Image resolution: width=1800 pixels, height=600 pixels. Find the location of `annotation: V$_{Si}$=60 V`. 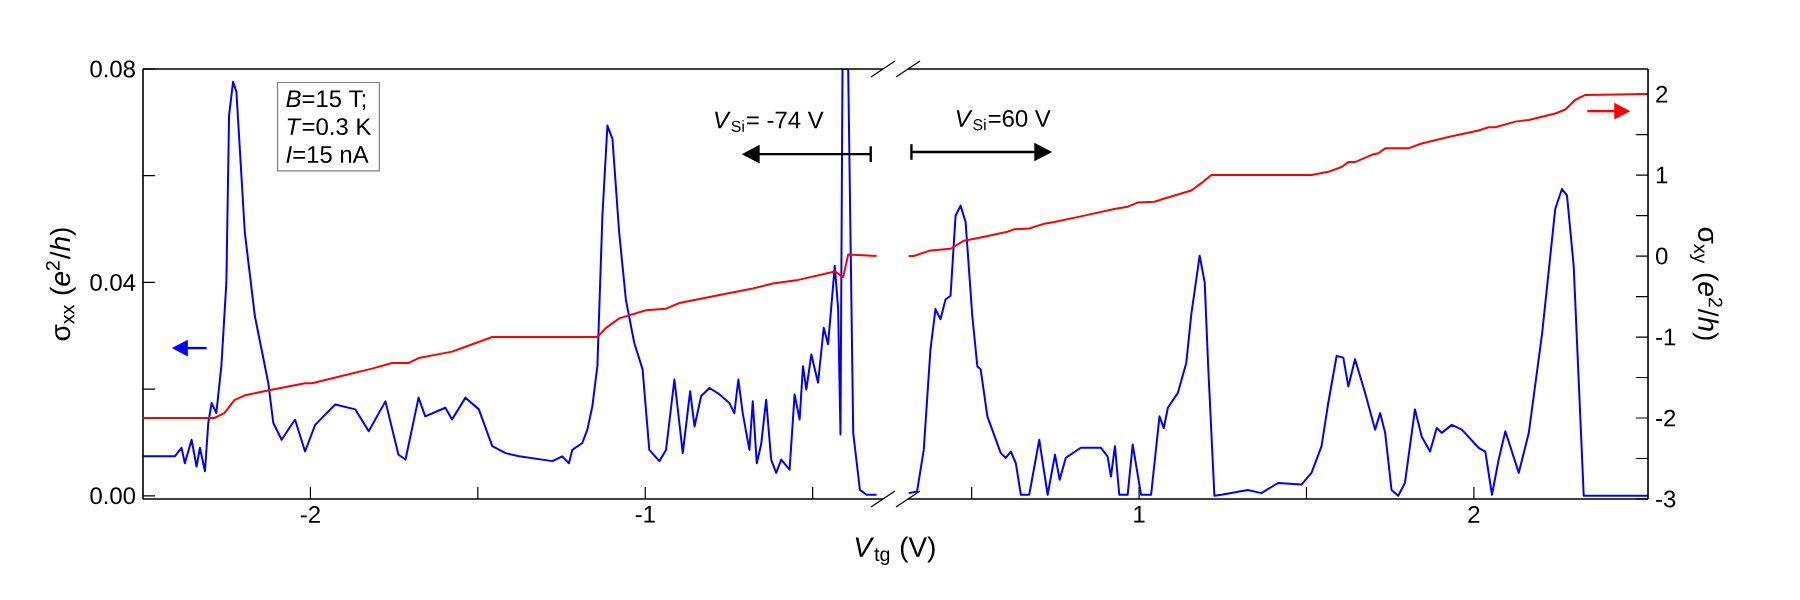

annotation: V$_{Si}$=60 V is located at coordinates (1003, 120).